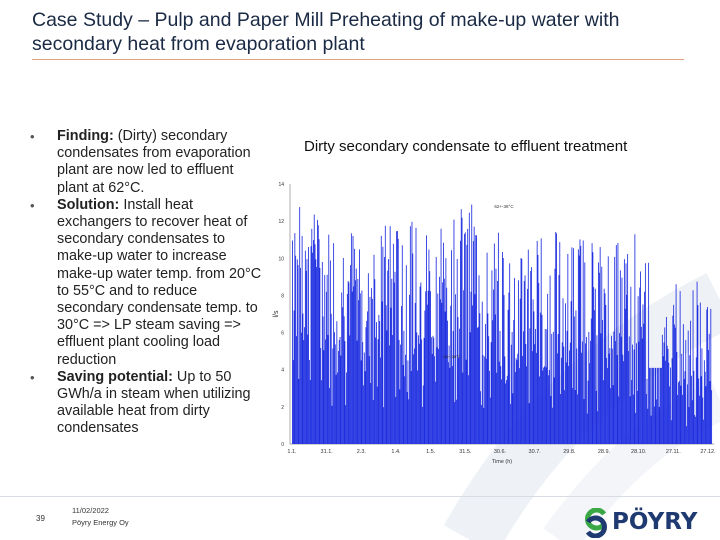 This screenshot has width=720, height=540. Describe the element at coordinates (40, 518) in the screenshot. I see `page-number: 39` at that location.